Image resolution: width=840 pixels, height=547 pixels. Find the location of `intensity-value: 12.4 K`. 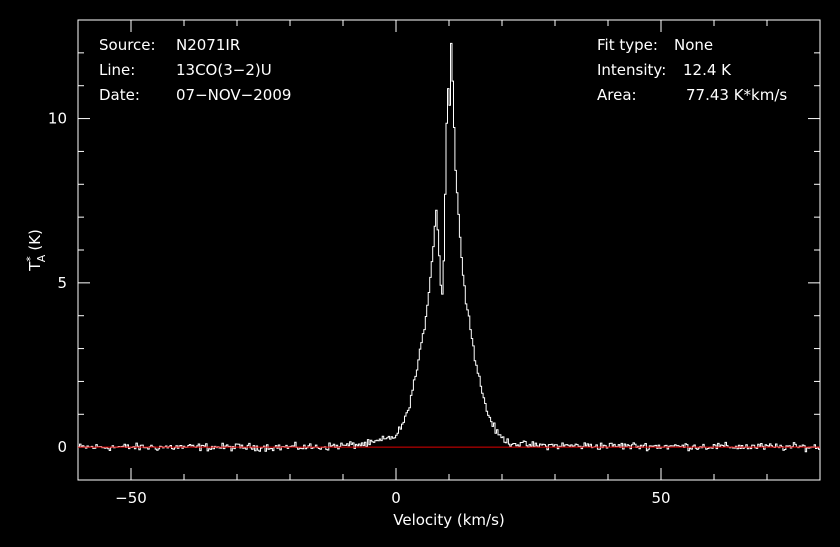

intensity-value: 12.4 K is located at coordinates (707, 70).